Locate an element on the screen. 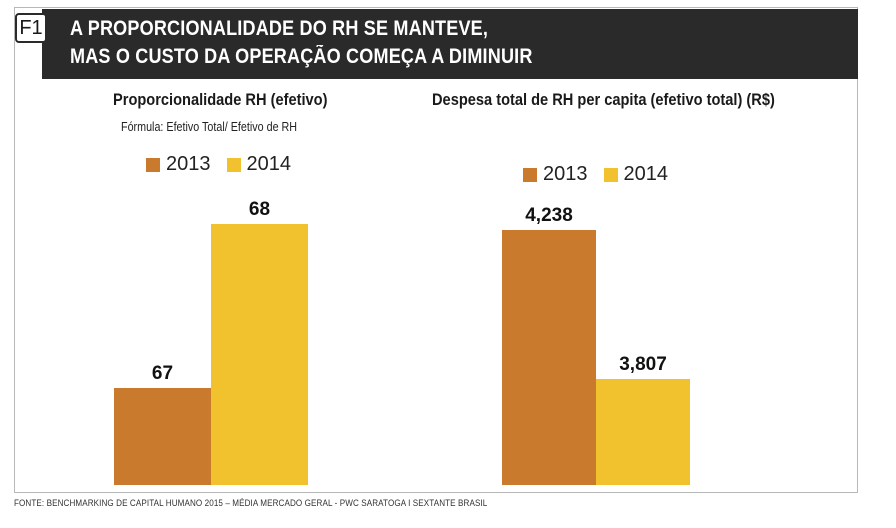 This screenshot has width=896, height=528. chart-right-legend: 2013 2014 is located at coordinates (603, 174).